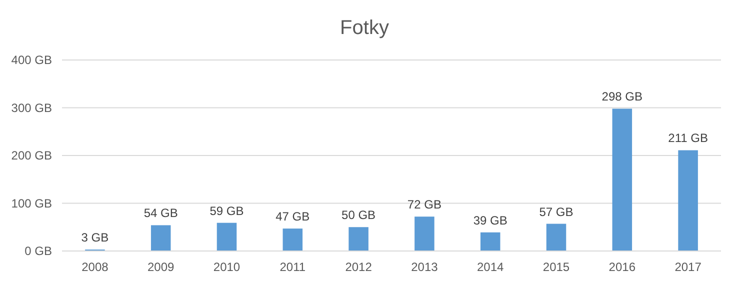 The height and width of the screenshot is (286, 729). What do you see at coordinates (556, 211) in the screenshot?
I see `data-label: 57 GB` at bounding box center [556, 211].